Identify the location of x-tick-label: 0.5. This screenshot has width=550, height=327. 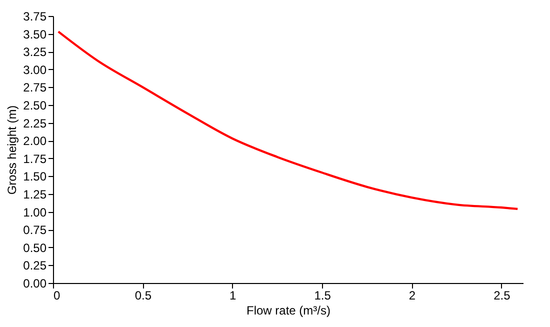
(143, 295).